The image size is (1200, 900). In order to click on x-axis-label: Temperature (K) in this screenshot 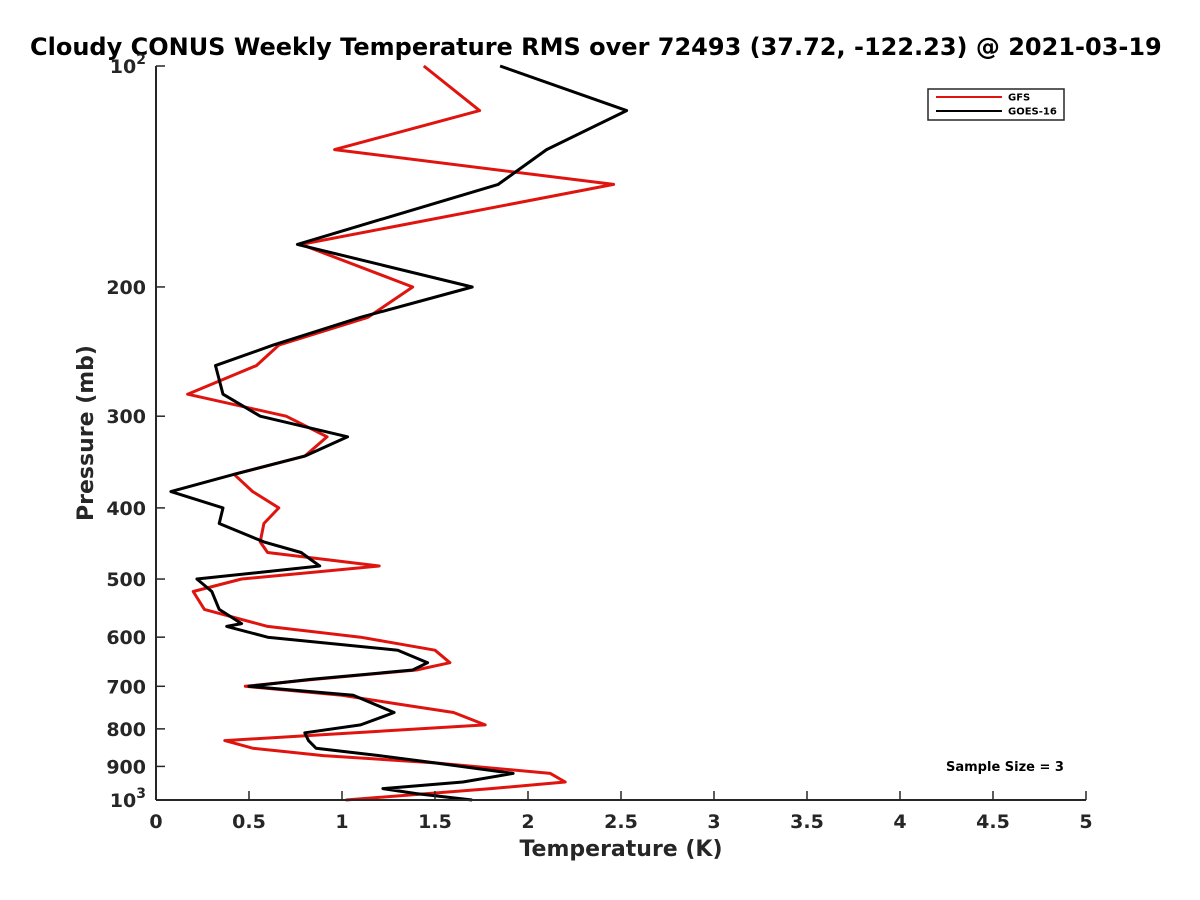, I will do `click(620, 849)`.